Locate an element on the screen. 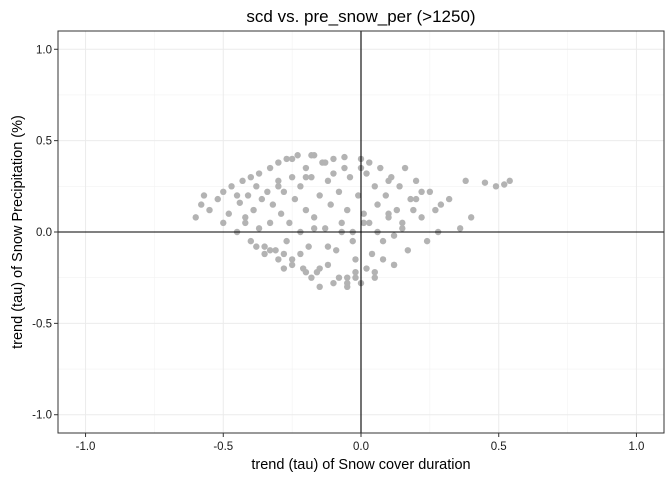 This screenshot has height=480, width=672. x-tick-label: -0.5 is located at coordinates (223, 447).